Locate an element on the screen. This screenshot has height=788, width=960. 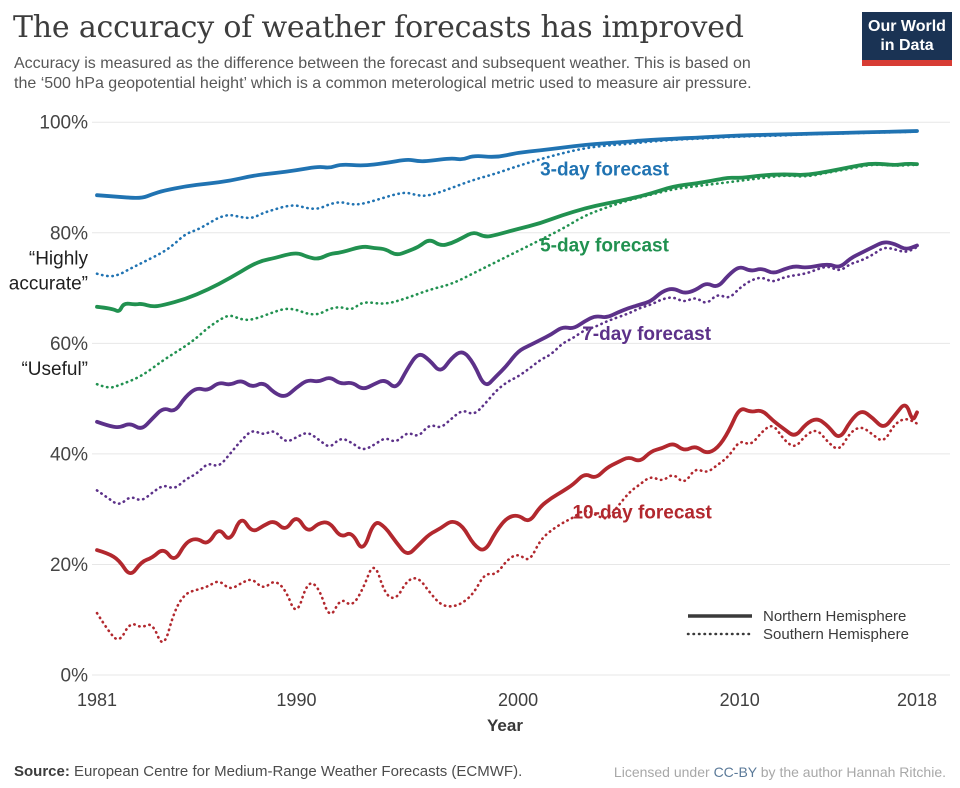
logo-line-2: in Data is located at coordinates (907, 45).